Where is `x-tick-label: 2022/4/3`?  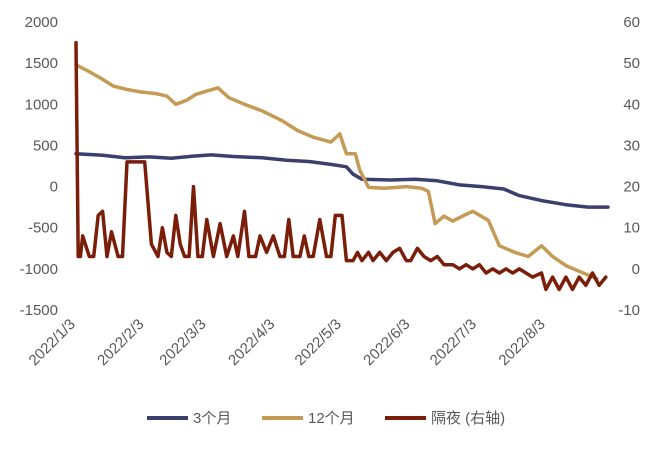
x-tick-label: 2022/4/3 is located at coordinates (251, 342).